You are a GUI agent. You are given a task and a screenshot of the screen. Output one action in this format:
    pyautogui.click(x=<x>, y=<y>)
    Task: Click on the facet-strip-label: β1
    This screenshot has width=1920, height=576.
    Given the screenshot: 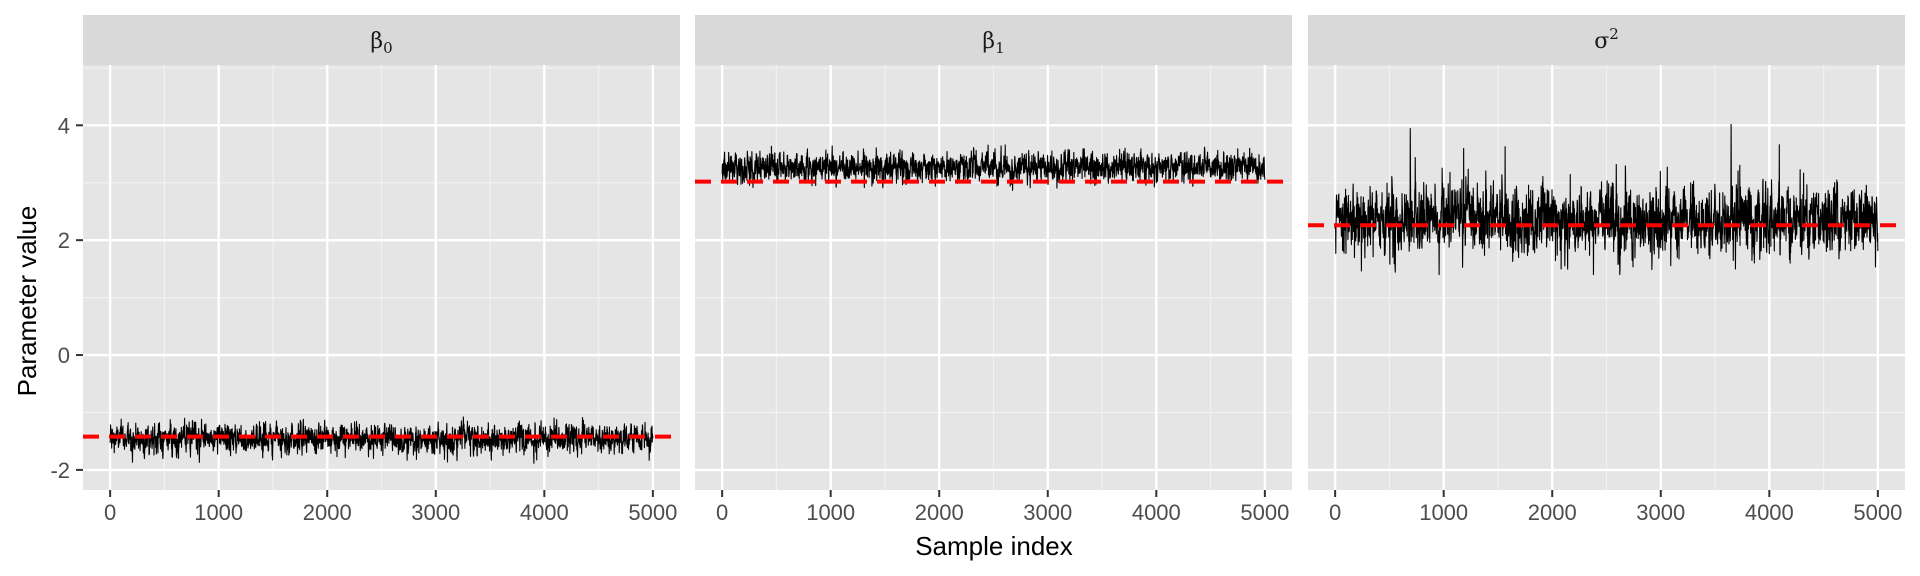 What is the action you would take?
    pyautogui.click(x=993, y=43)
    